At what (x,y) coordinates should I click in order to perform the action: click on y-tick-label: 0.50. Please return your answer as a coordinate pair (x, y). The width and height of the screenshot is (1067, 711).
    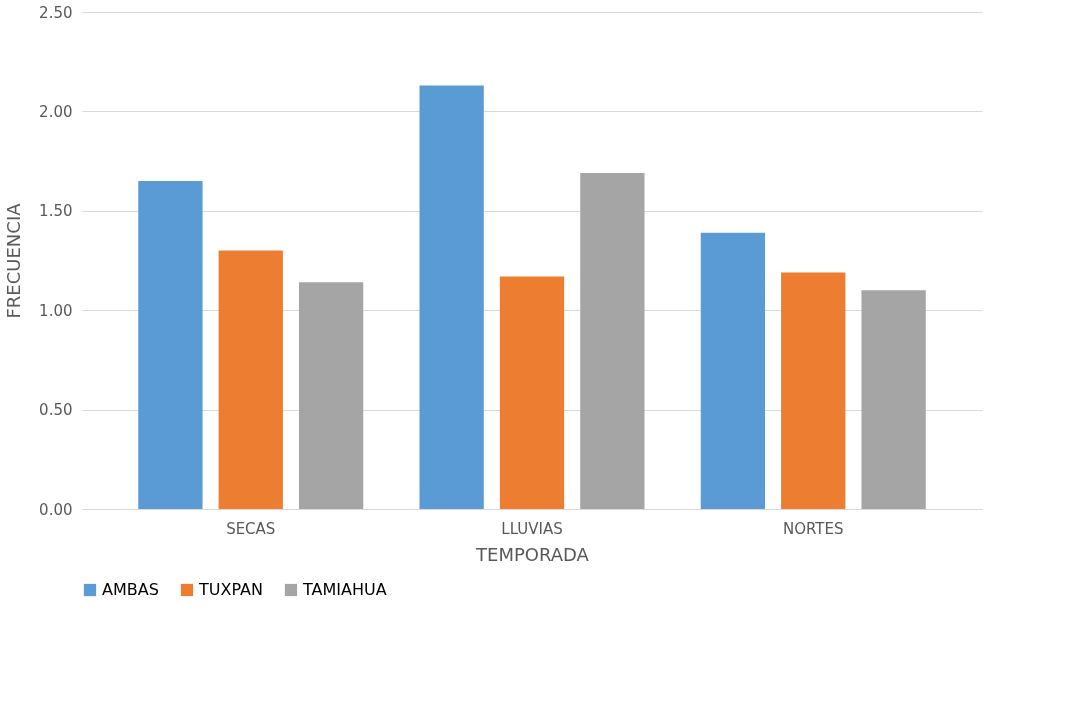
    Looking at the image, I should click on (56, 410).